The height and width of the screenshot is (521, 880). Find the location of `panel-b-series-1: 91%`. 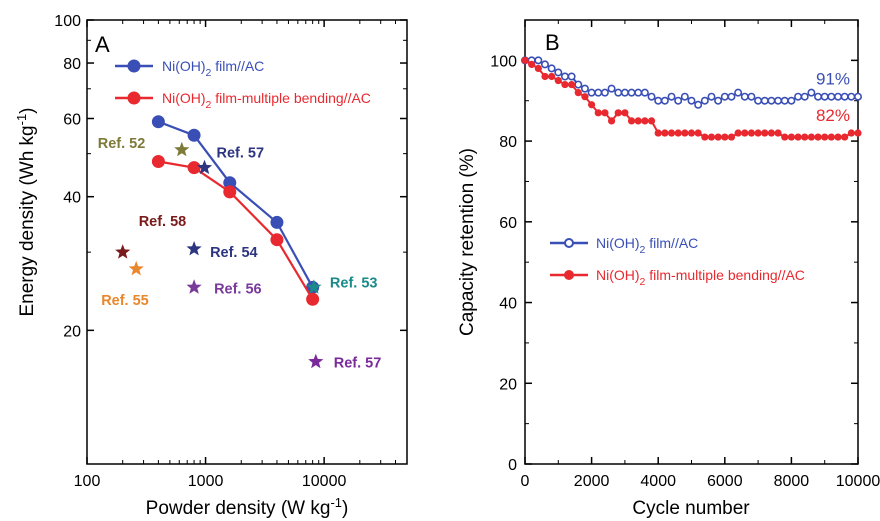

panel-b-series-1: 91% is located at coordinates (691, 82).